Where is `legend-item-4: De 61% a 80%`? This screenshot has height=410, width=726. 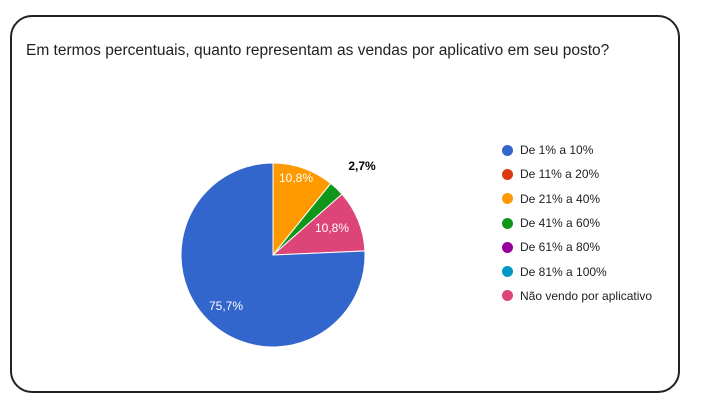
legend-item-4: De 61% a 80% is located at coordinates (577, 247).